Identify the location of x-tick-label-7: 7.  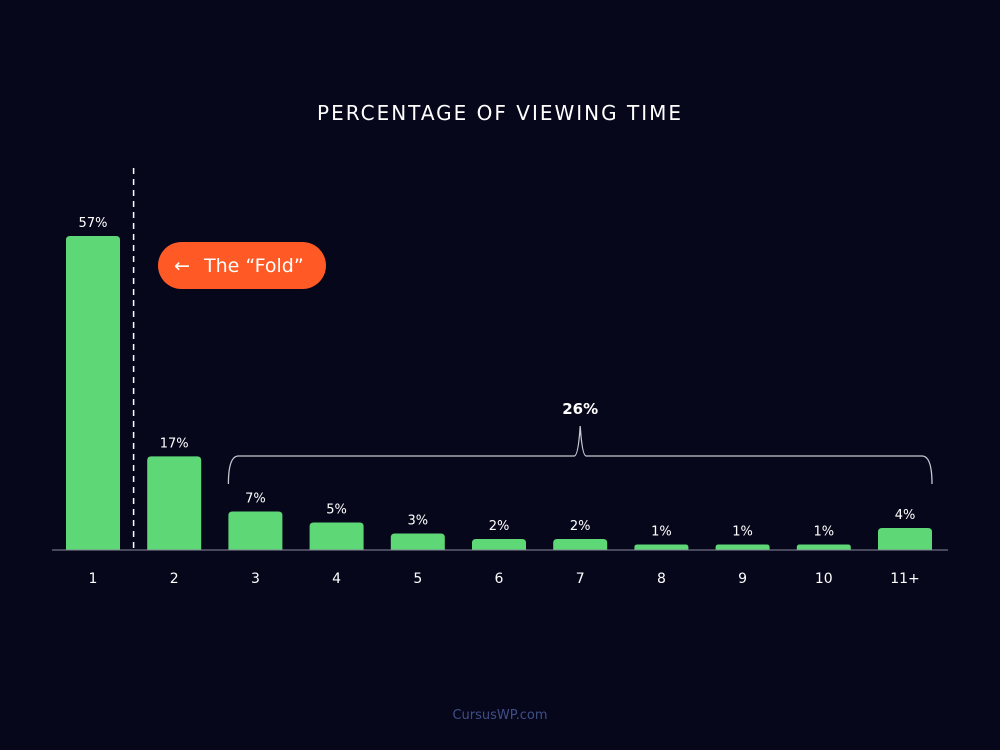
(580, 579).